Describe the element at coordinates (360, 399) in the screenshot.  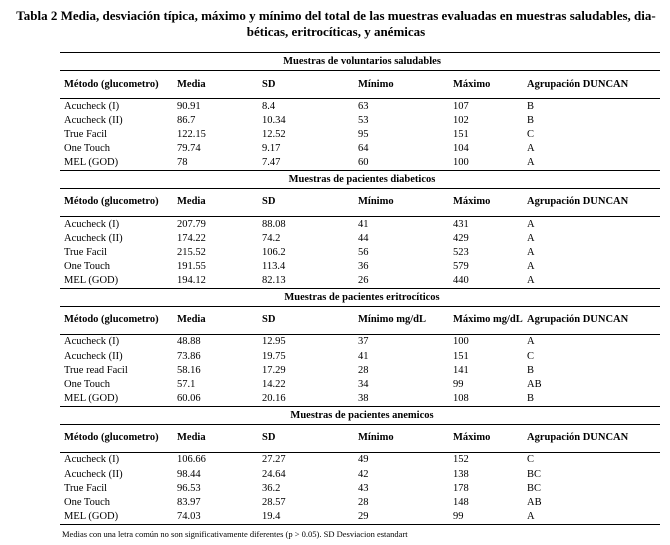
I see `table-row: MEL (GOD) 60.06 20.16 38 108 B` at that location.